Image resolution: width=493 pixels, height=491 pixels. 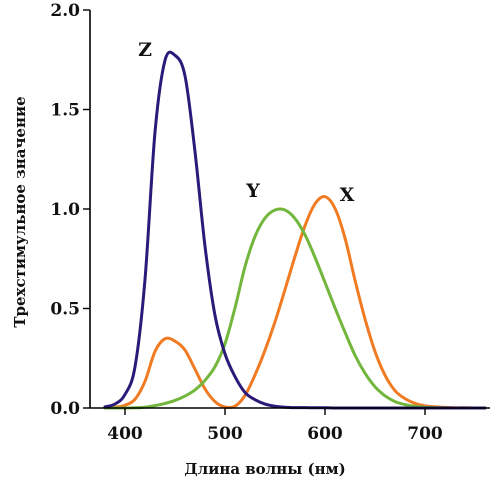 I want to click on y-tick-label: 2.0, so click(x=65, y=11).